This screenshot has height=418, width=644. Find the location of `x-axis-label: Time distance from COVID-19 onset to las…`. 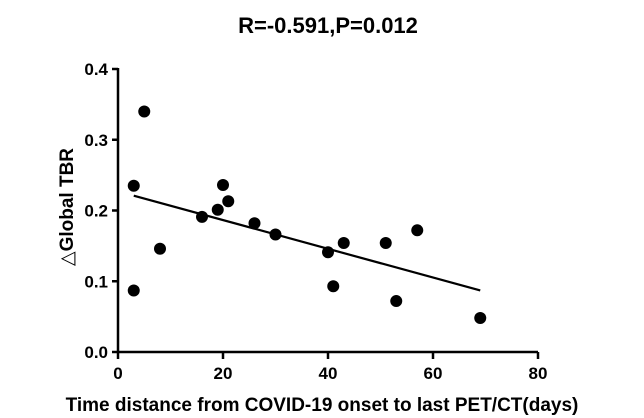

x-axis-label: Time distance from COVID-19 onset to las… is located at coordinates (322, 405).